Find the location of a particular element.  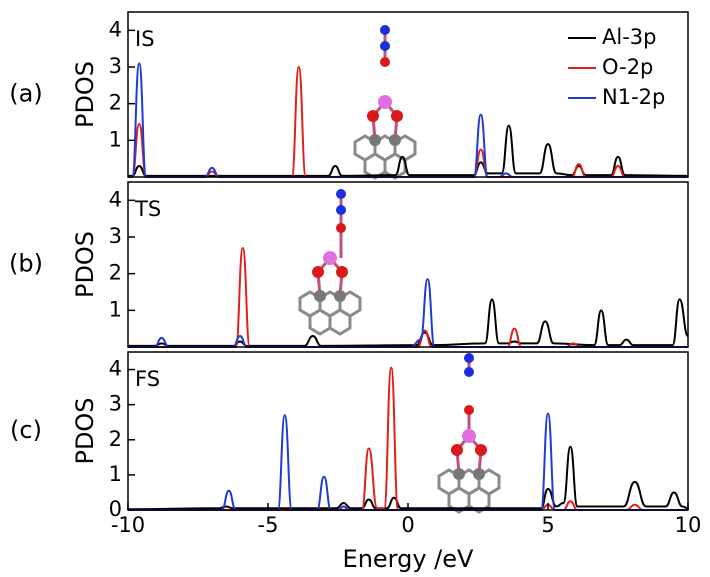

legend-label: Al-3p is located at coordinates (629, 37).